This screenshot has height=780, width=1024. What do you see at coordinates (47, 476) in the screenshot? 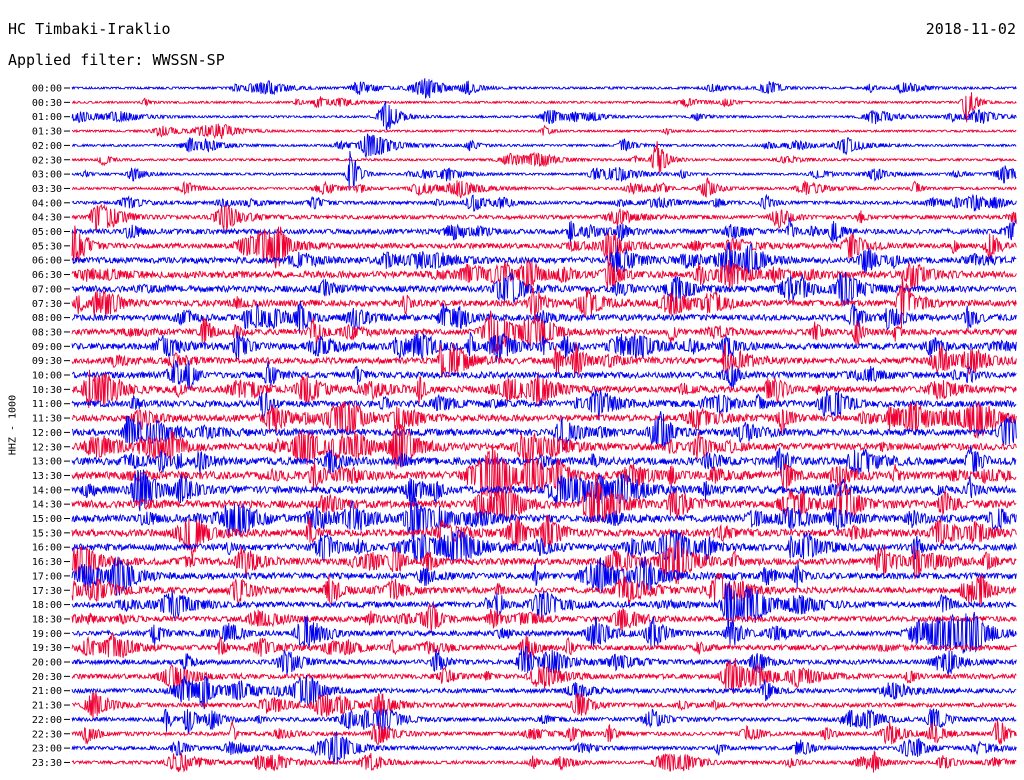
I see `row-time-label: 13:30` at bounding box center [47, 476].